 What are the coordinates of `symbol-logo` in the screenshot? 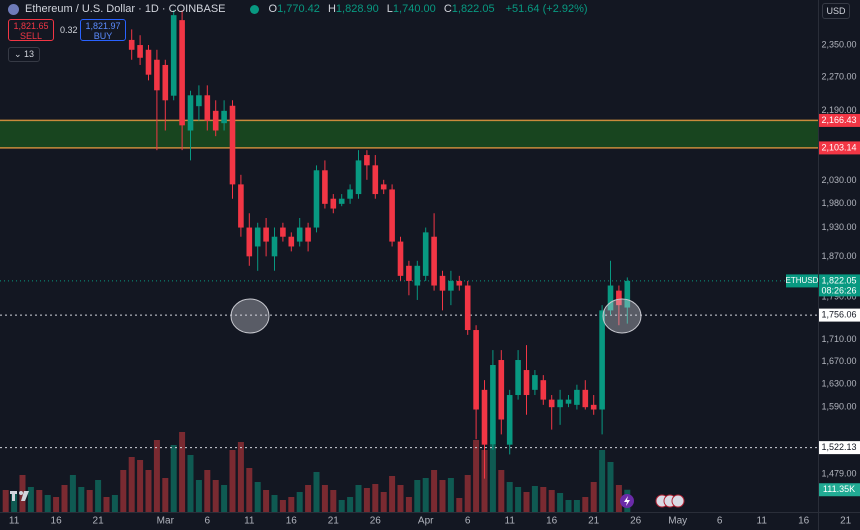 It's located at (13, 9).